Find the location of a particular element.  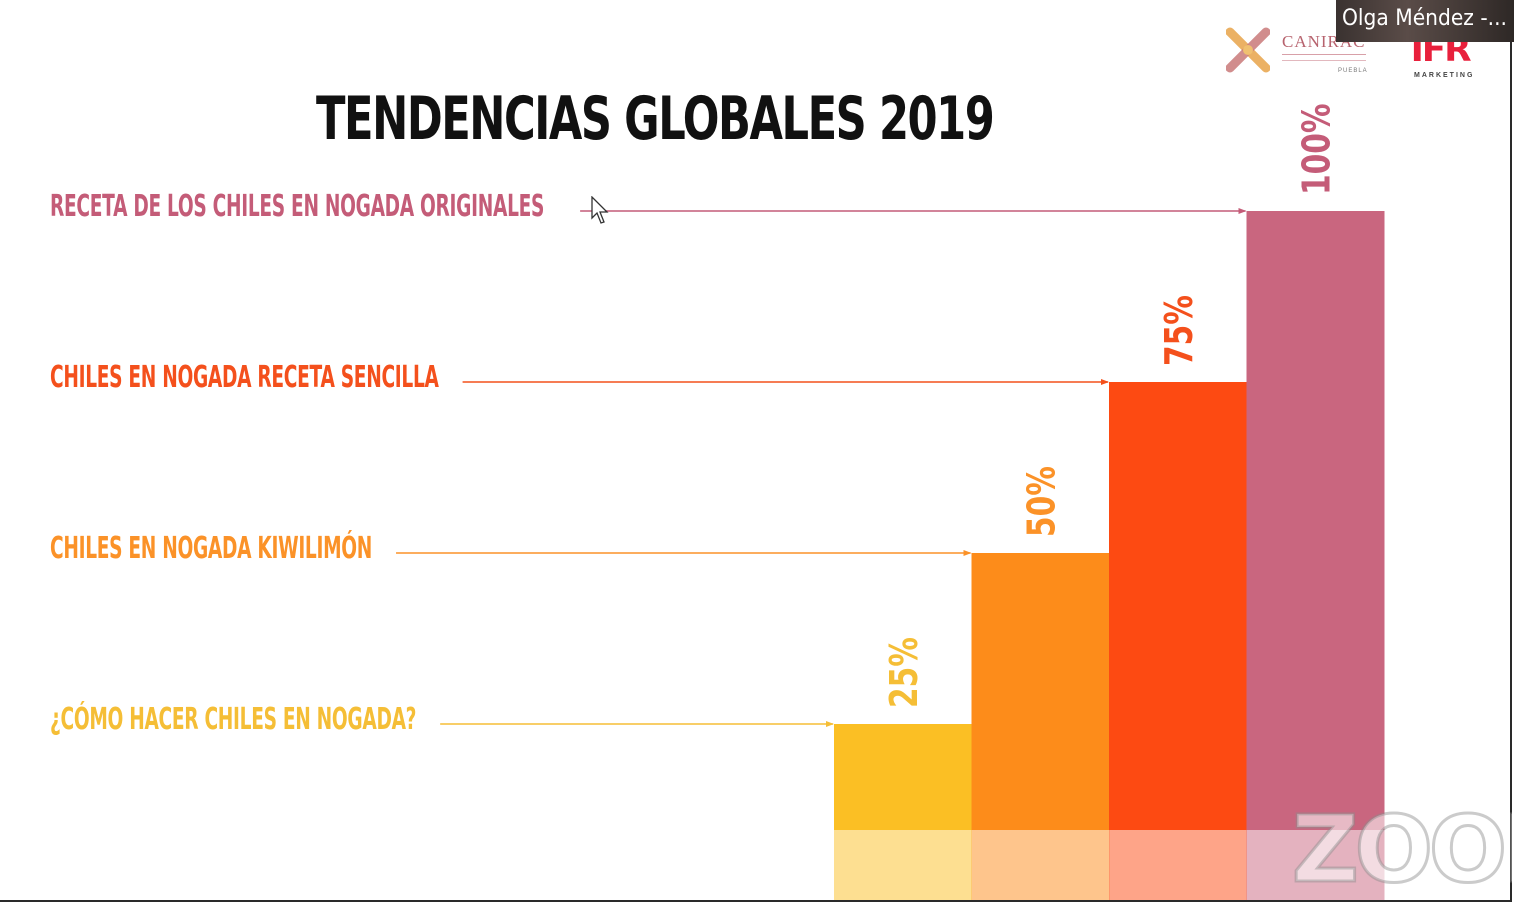

category-label-2: CHILES EN NOGADA KIWILIMÓN is located at coordinates (211, 548).